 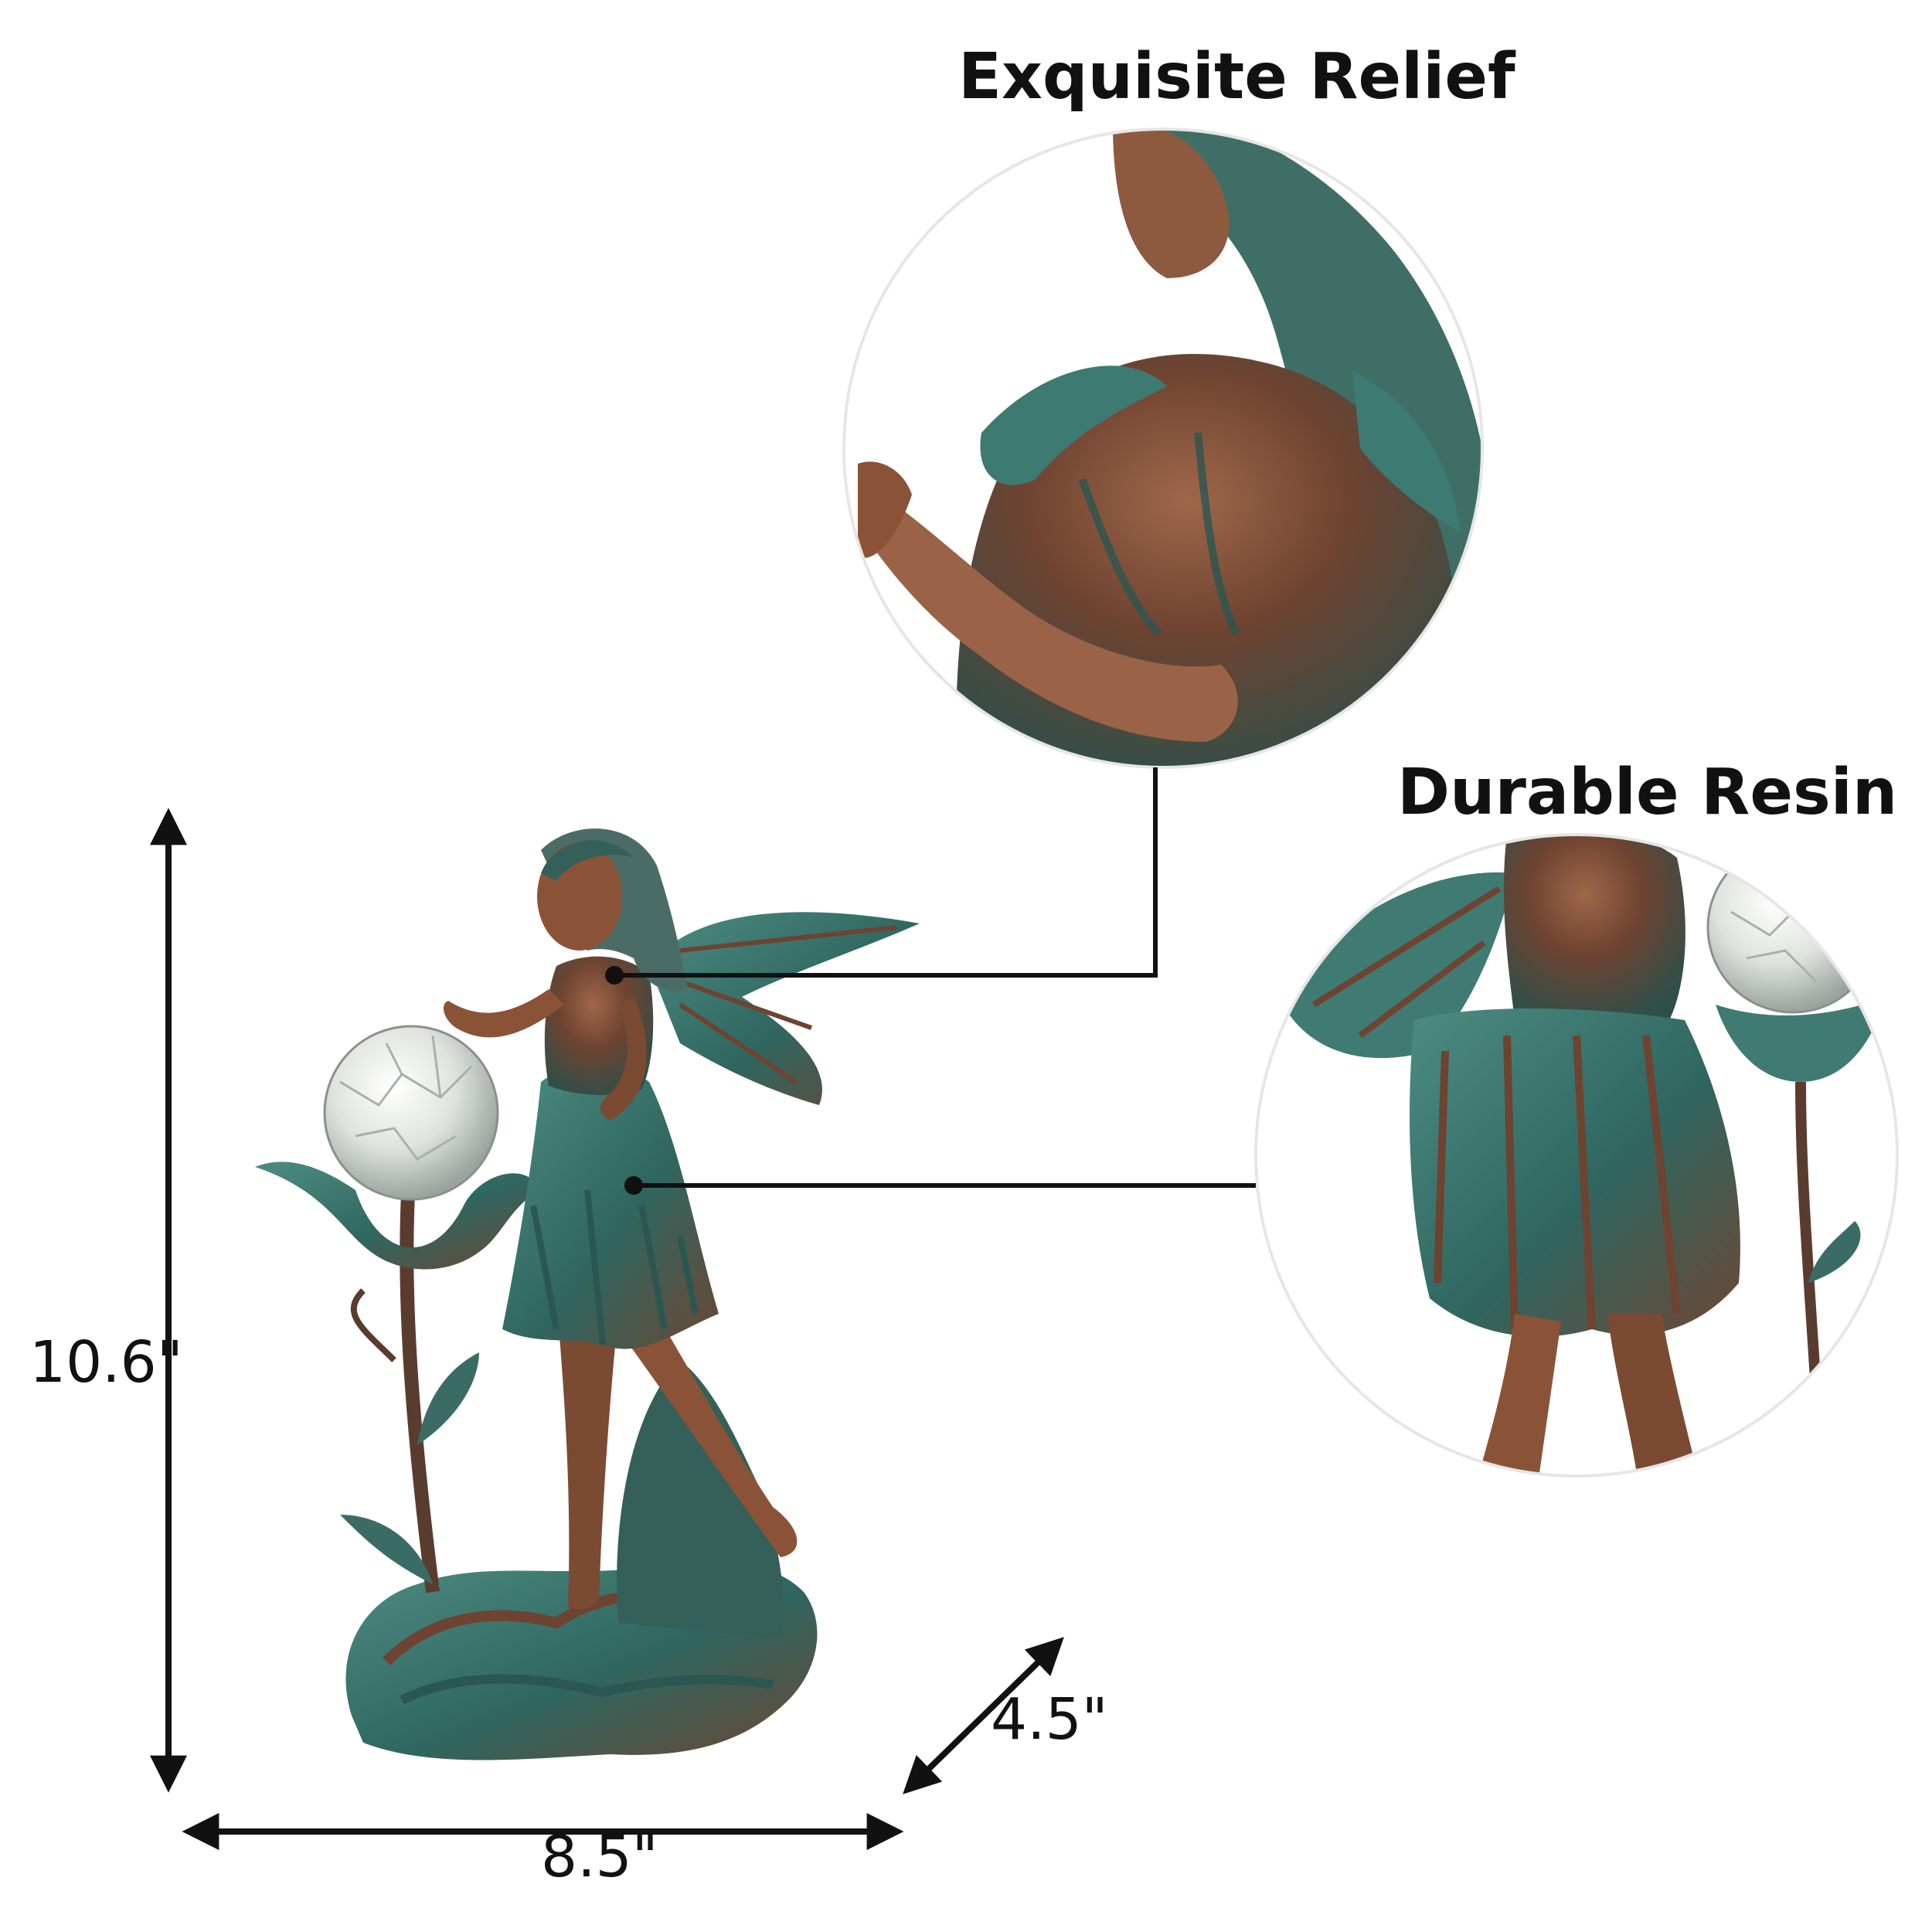 What do you see at coordinates (1647, 793) in the screenshot?
I see `durable-resin-title: Durable Resin` at bounding box center [1647, 793].